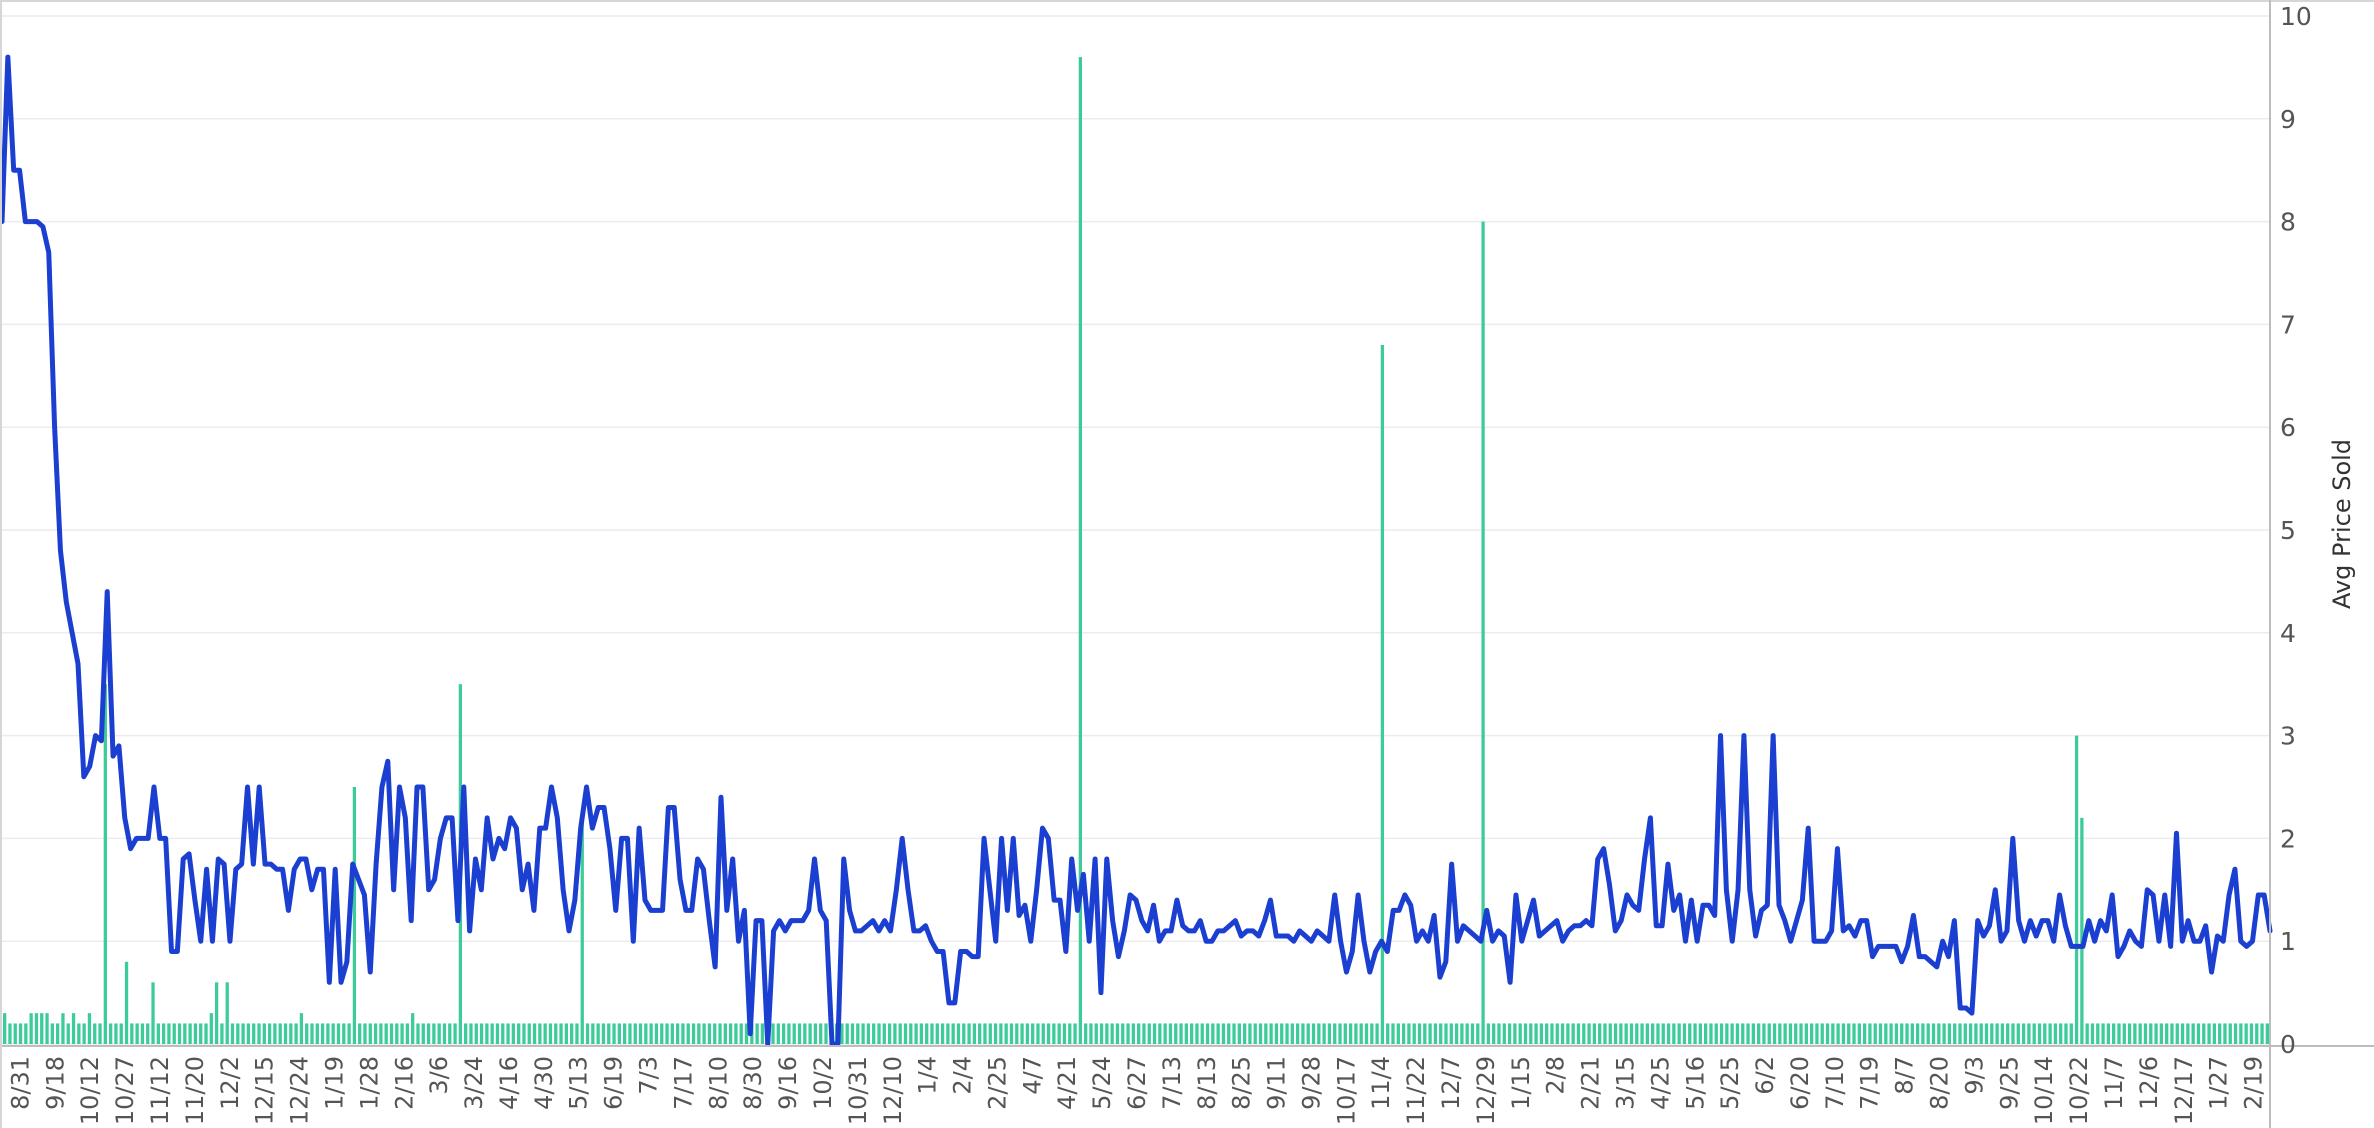 Image resolution: width=2374 pixels, height=1128 pixels. I want to click on y-tick-label: 2, so click(2288, 838).